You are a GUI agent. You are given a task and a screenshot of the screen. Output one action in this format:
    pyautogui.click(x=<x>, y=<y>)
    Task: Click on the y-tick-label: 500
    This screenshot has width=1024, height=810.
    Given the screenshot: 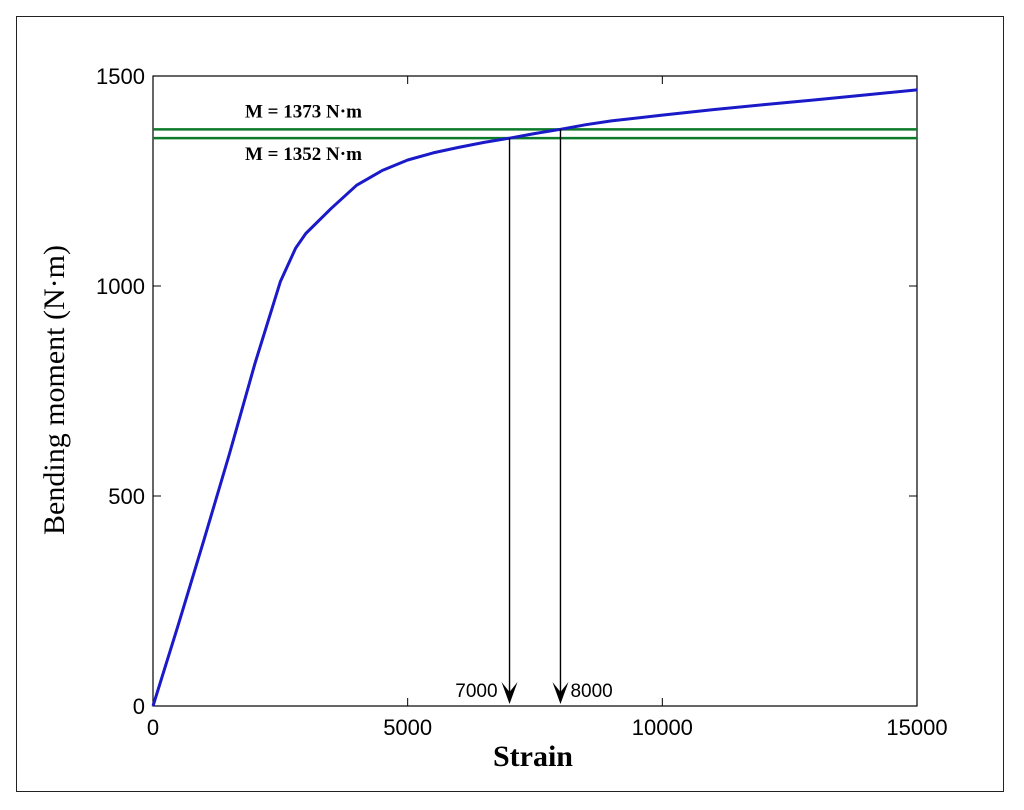 What is the action you would take?
    pyautogui.click(x=126, y=496)
    